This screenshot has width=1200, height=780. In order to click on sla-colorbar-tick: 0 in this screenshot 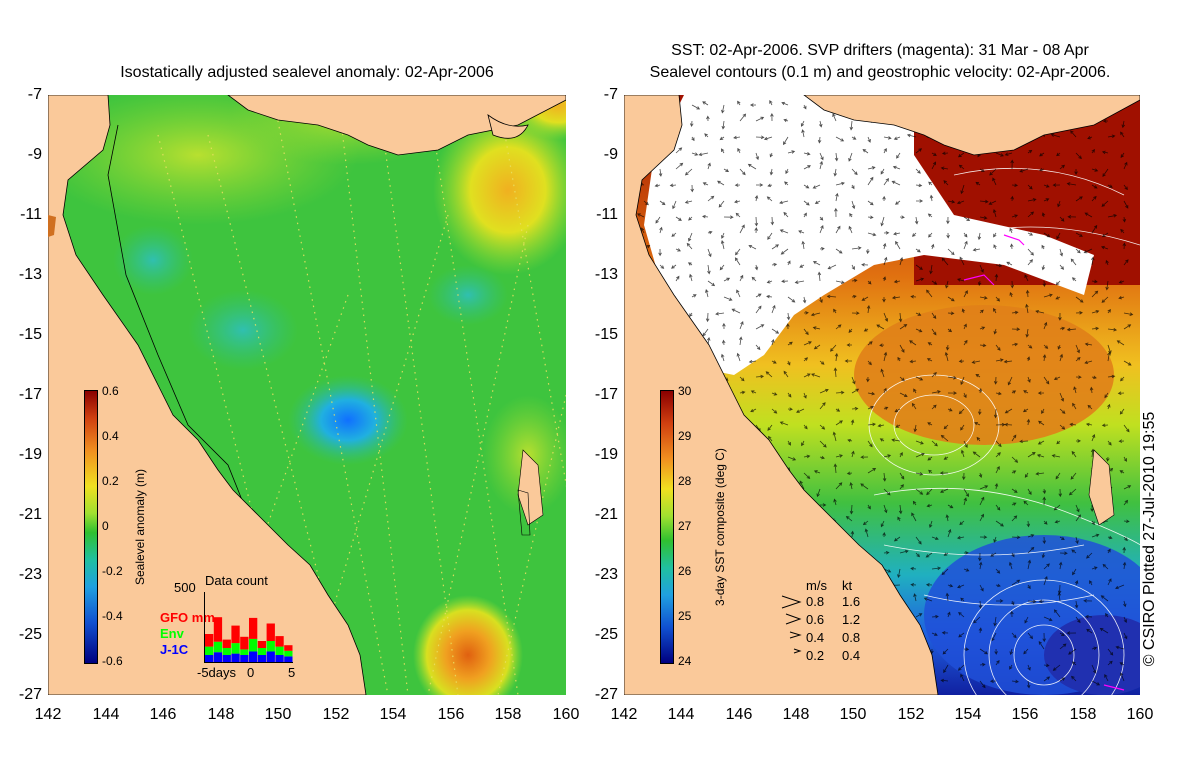, I will do `click(105, 526)`.